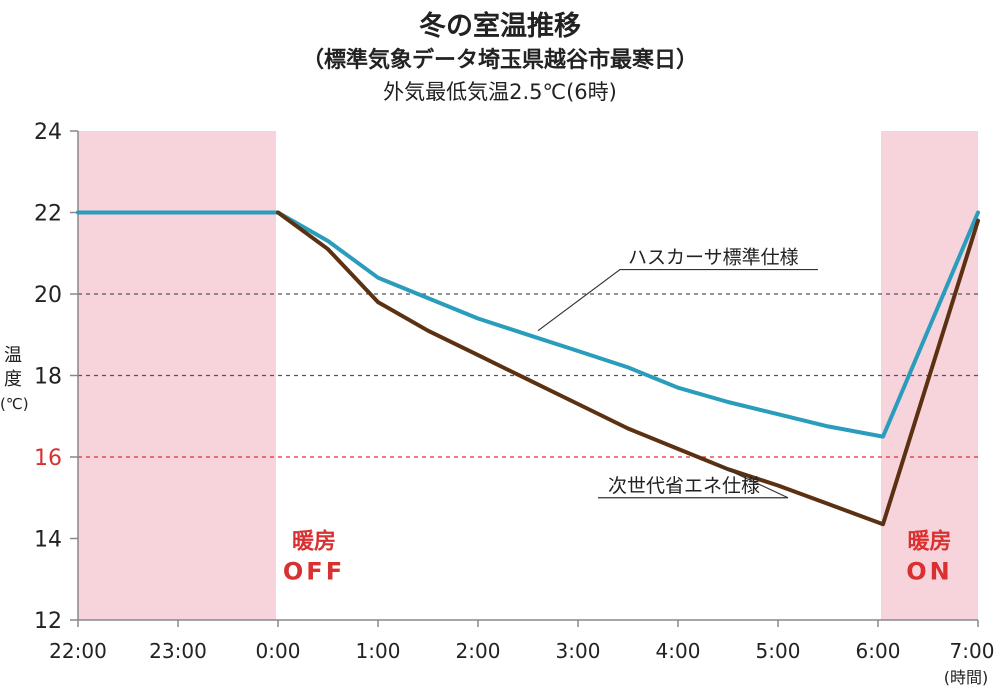  Describe the element at coordinates (499, 60) in the screenshot. I see `chart-subtitle: （標準気象データ埼玉県越谷市最寒日）` at that location.